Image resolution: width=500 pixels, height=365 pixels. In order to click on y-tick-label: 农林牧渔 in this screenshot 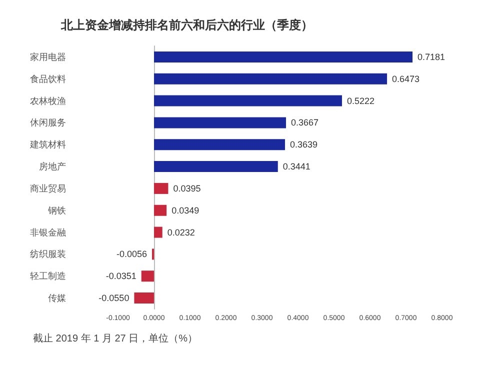, I will do `click(48, 101)`.